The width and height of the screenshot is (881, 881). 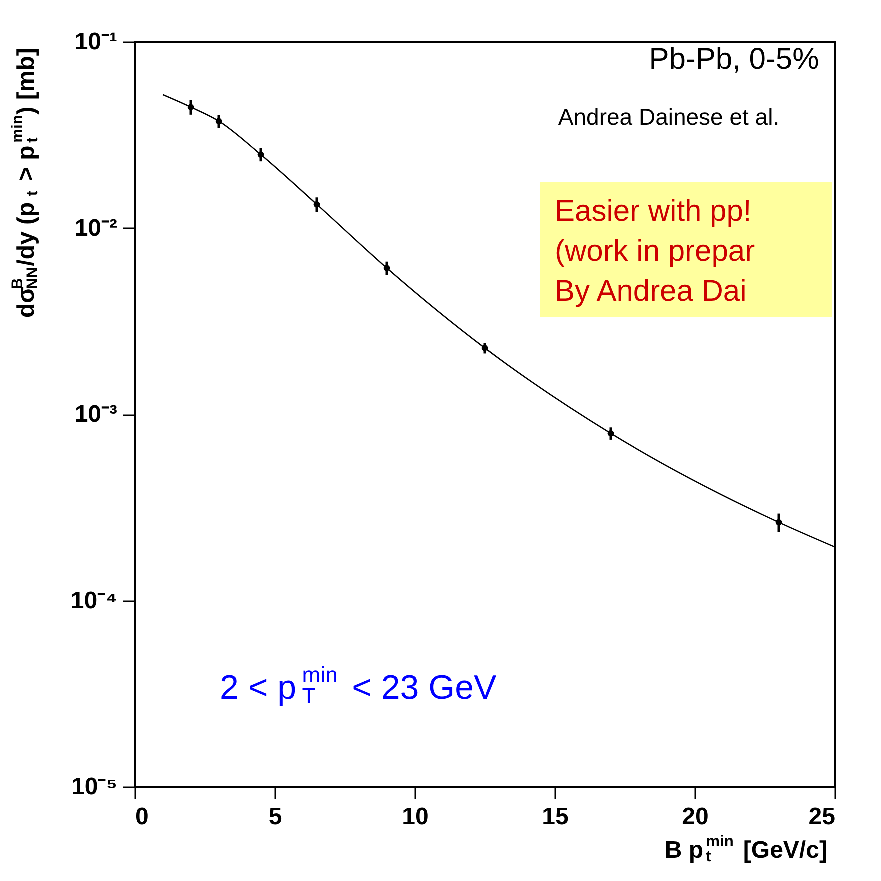 I want to click on annotation: By Andrea Dai, so click(x=651, y=291).